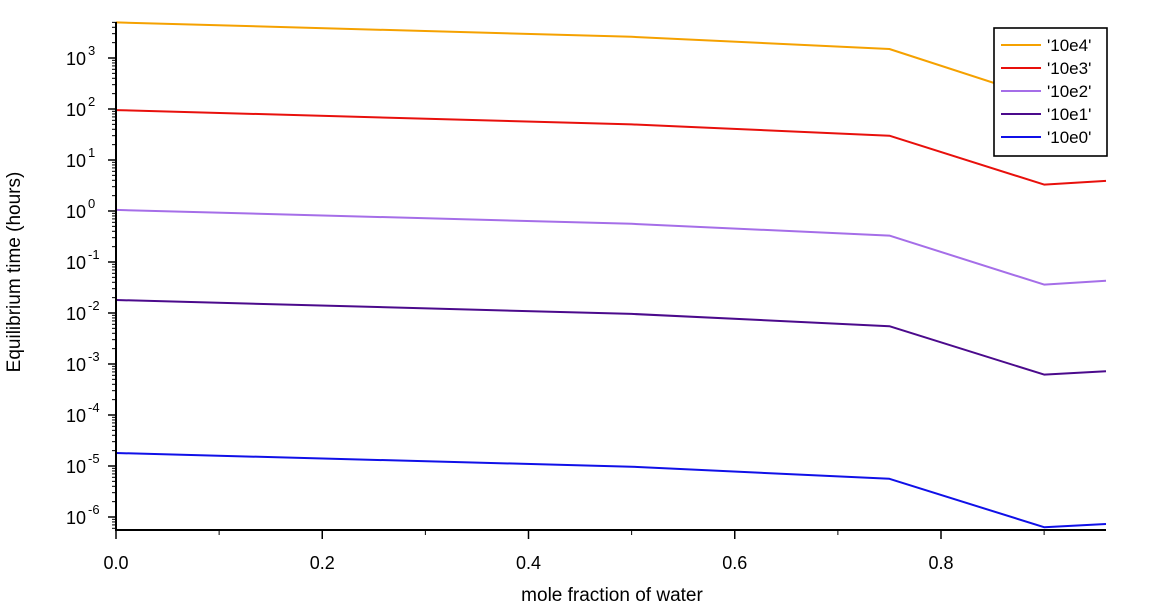 This screenshot has width=1154, height=607. What do you see at coordinates (94, 509) in the screenshot?
I see `y-tick-exponent: -6` at bounding box center [94, 509].